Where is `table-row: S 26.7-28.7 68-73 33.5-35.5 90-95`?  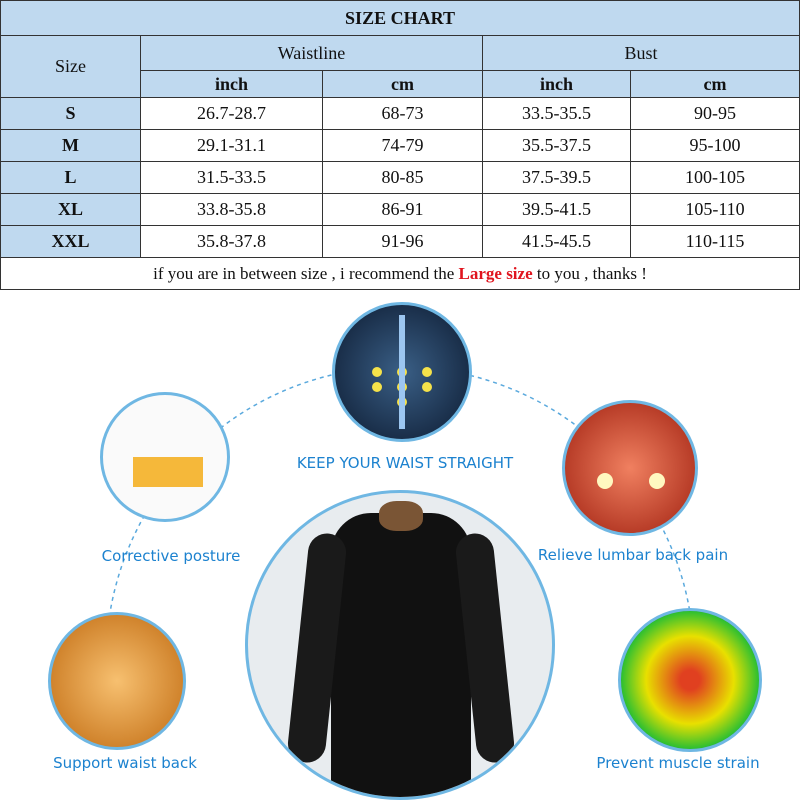 table-row: S 26.7-28.7 68-73 33.5-35.5 90-95 is located at coordinates (400, 113).